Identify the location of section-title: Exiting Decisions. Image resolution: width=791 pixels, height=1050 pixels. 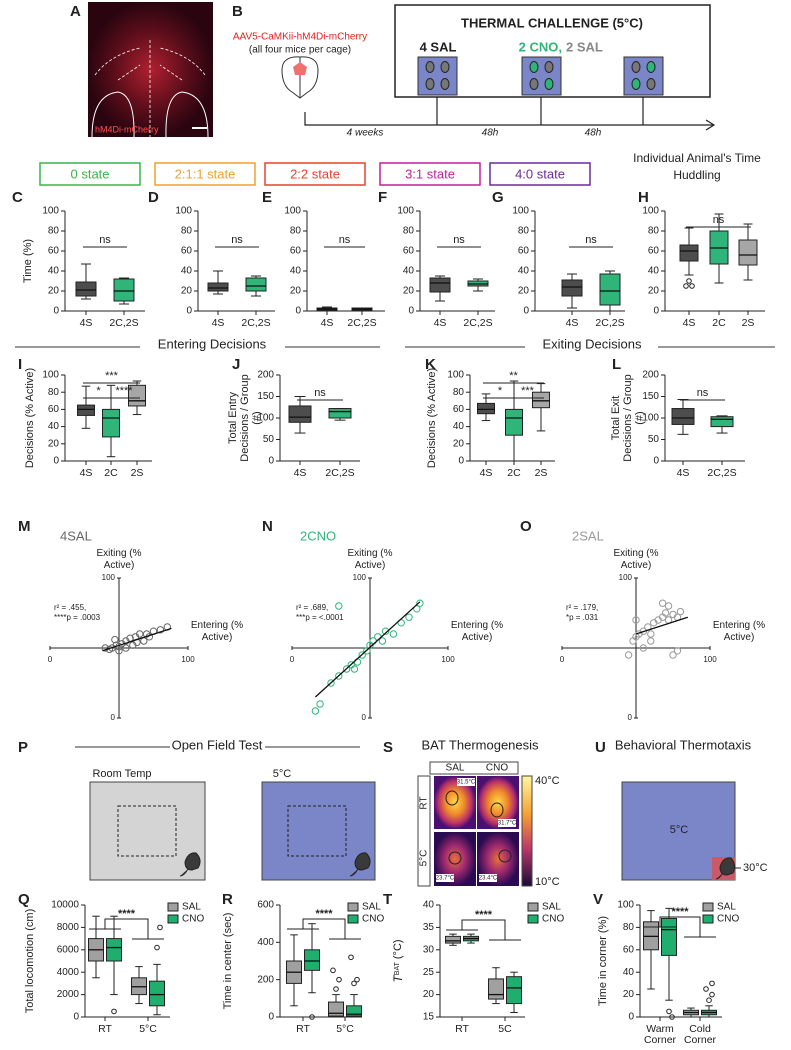
(592, 343).